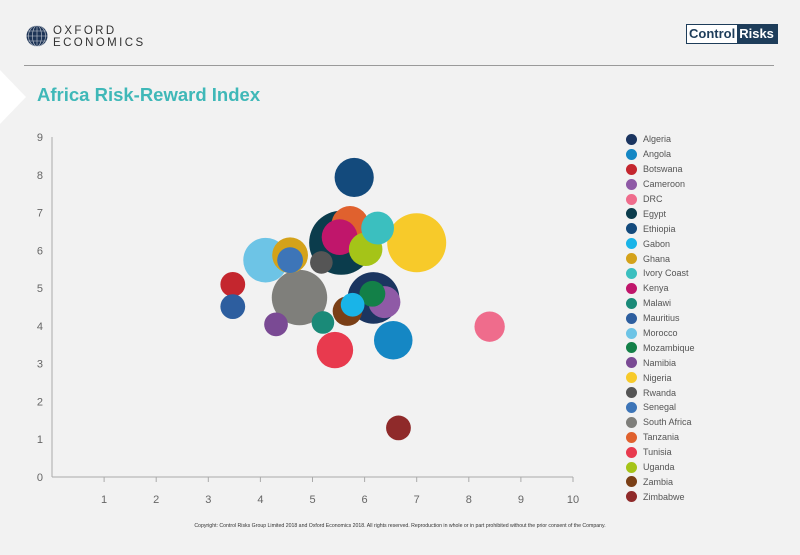 Image resolution: width=800 pixels, height=555 pixels. Describe the element at coordinates (323, 322) in the screenshot. I see `bubble-malawi` at that location.